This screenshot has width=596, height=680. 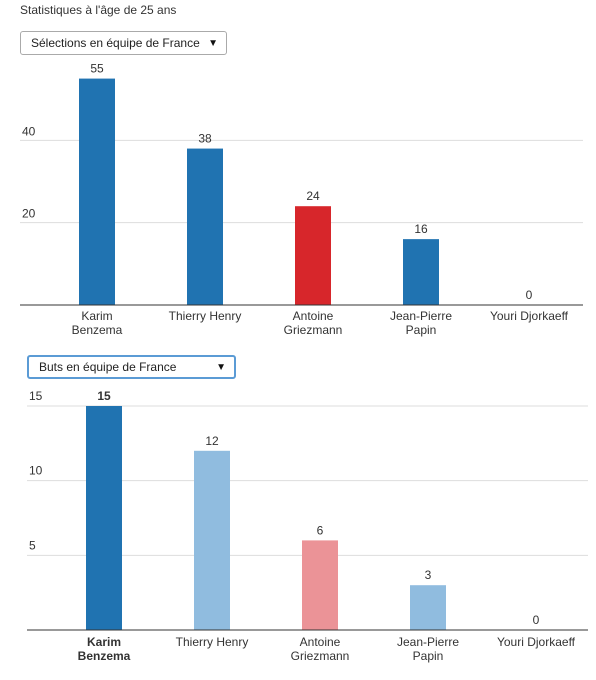 I want to click on page-title: Statistiques à l'âge de 25 ans, so click(x=98, y=10).